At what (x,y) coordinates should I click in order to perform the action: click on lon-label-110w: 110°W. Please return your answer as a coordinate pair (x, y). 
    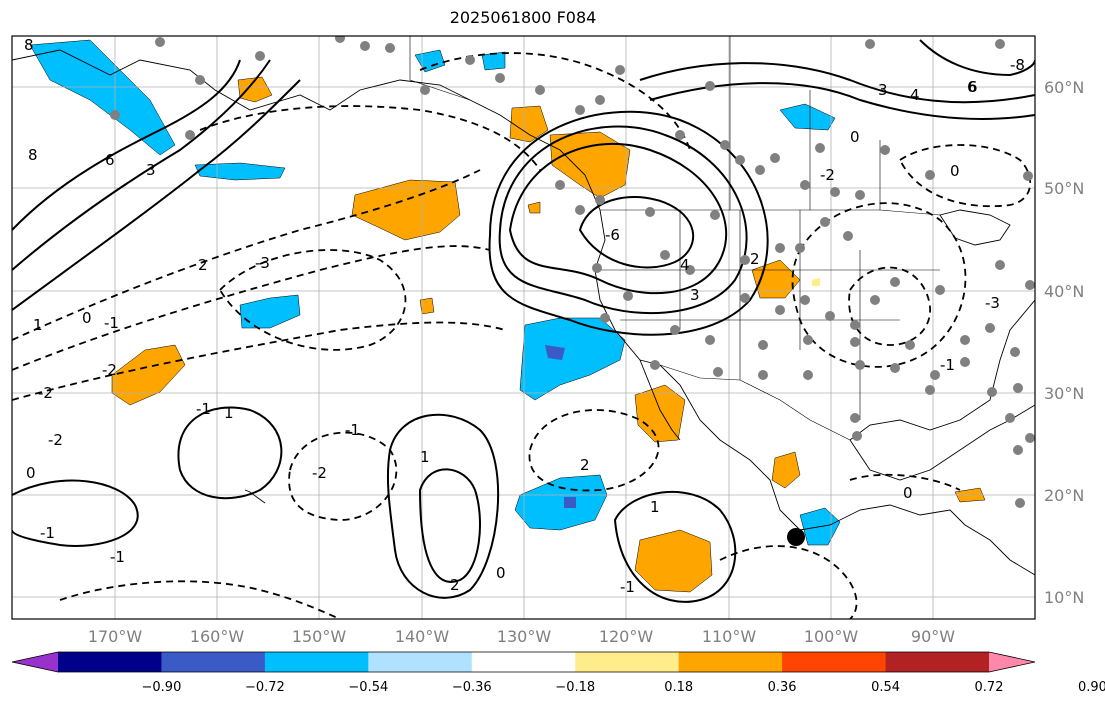
    Looking at the image, I should click on (729, 636).